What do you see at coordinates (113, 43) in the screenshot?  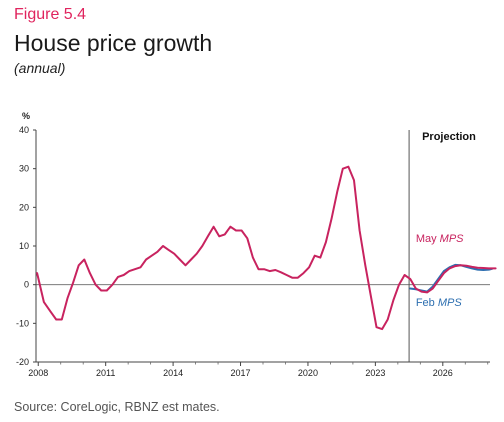 I see `chart-title: House price growth` at bounding box center [113, 43].